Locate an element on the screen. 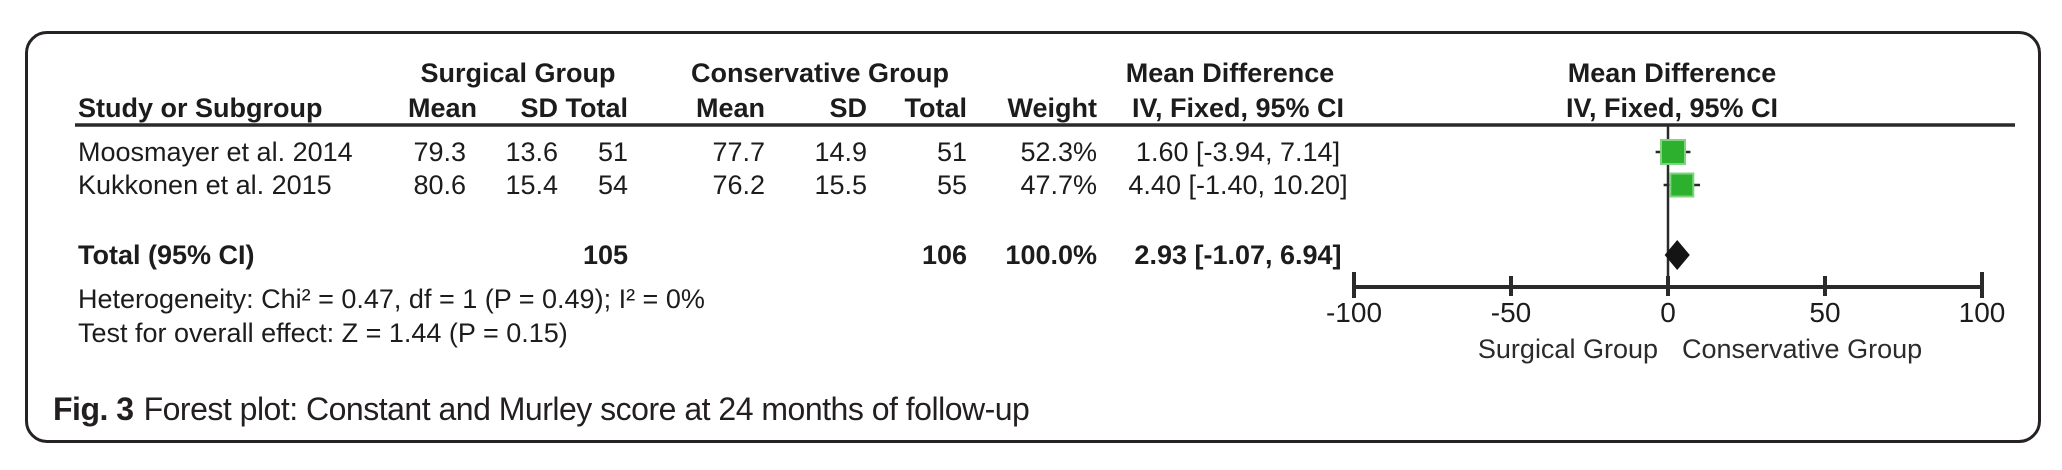  col-header-study: Study or Subgroup is located at coordinates (200, 108).